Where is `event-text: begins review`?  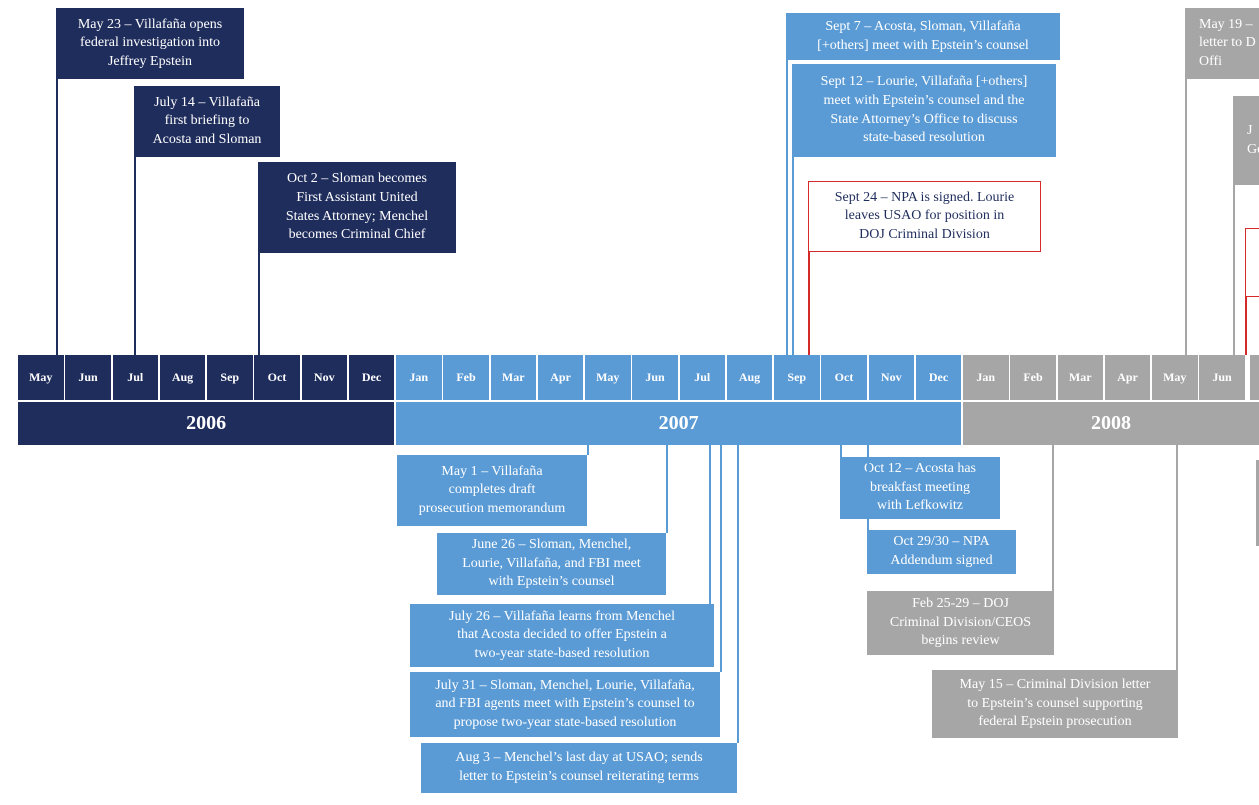 event-text: begins review is located at coordinates (960, 641).